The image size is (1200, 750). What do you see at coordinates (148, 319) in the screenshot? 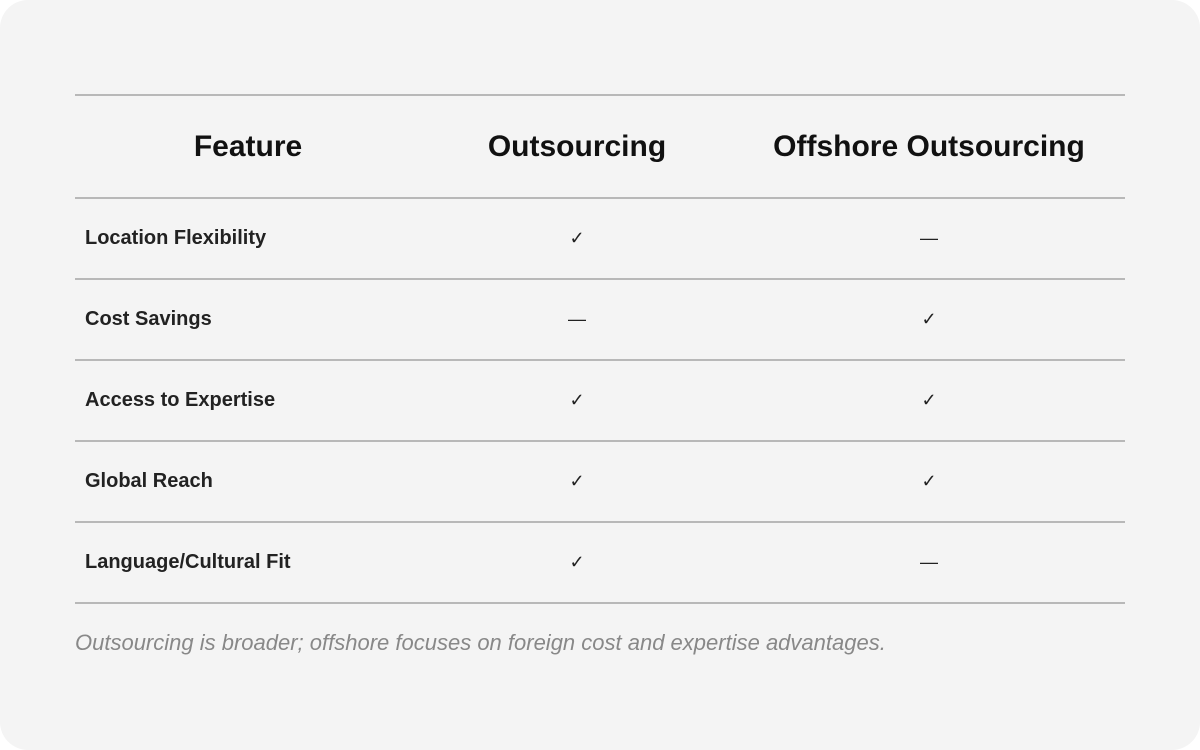
I see `feature-label: Cost Savings` at bounding box center [148, 319].